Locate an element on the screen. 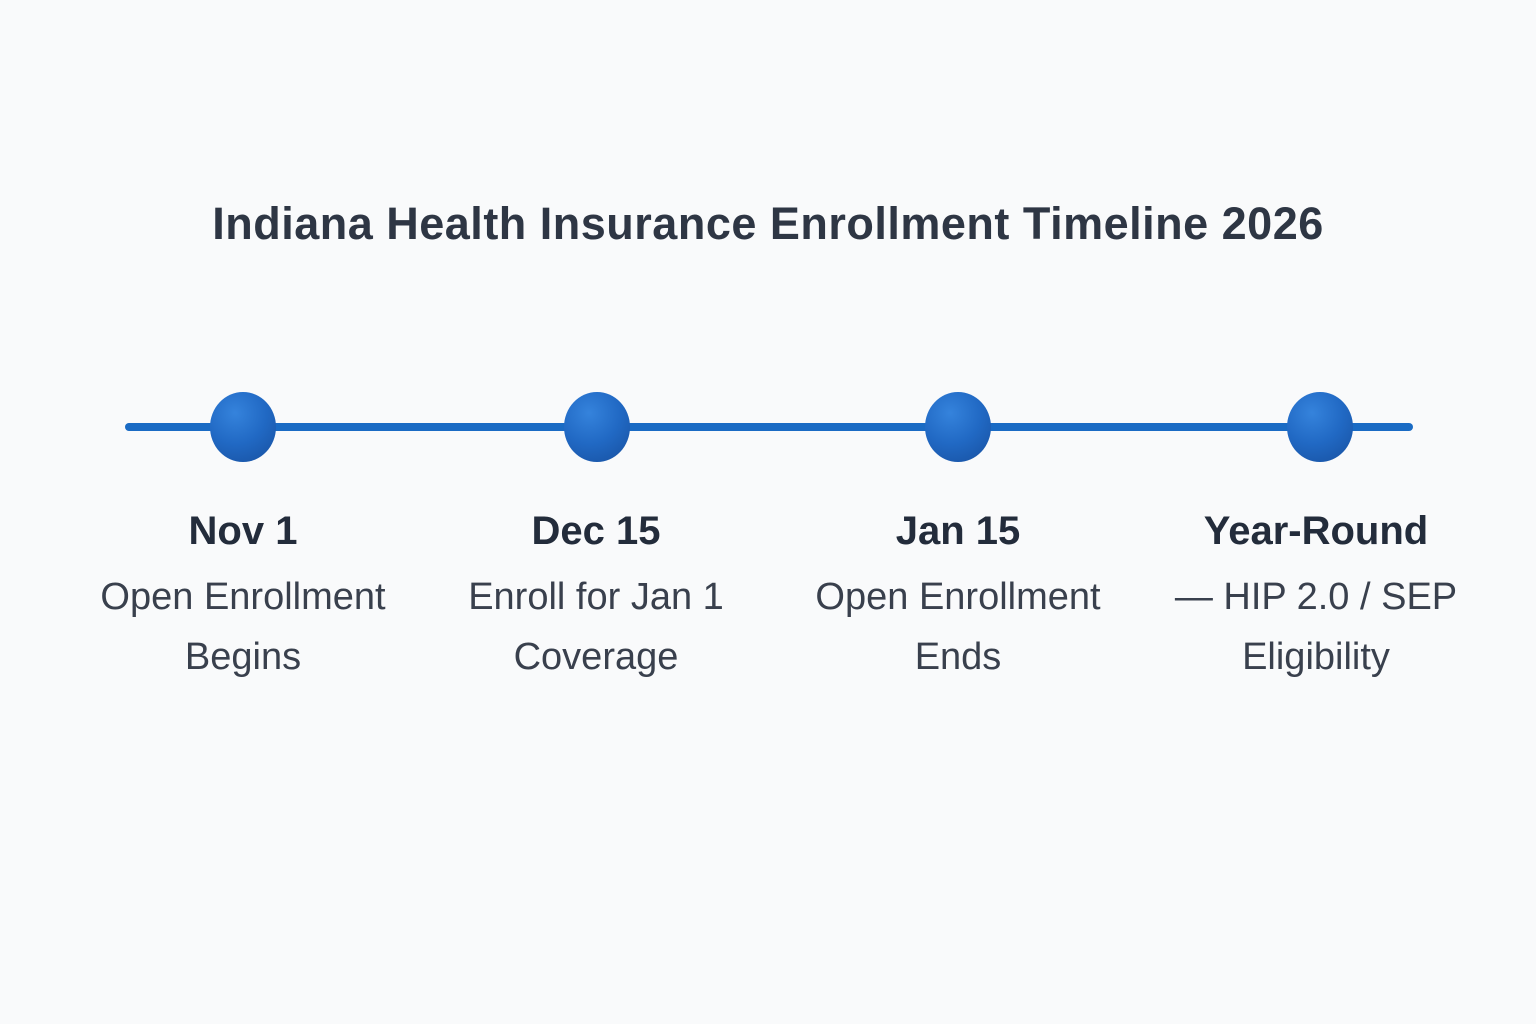 The height and width of the screenshot is (1024, 1536). milestone-description: Open Enrollment Ends is located at coordinates (958, 627).